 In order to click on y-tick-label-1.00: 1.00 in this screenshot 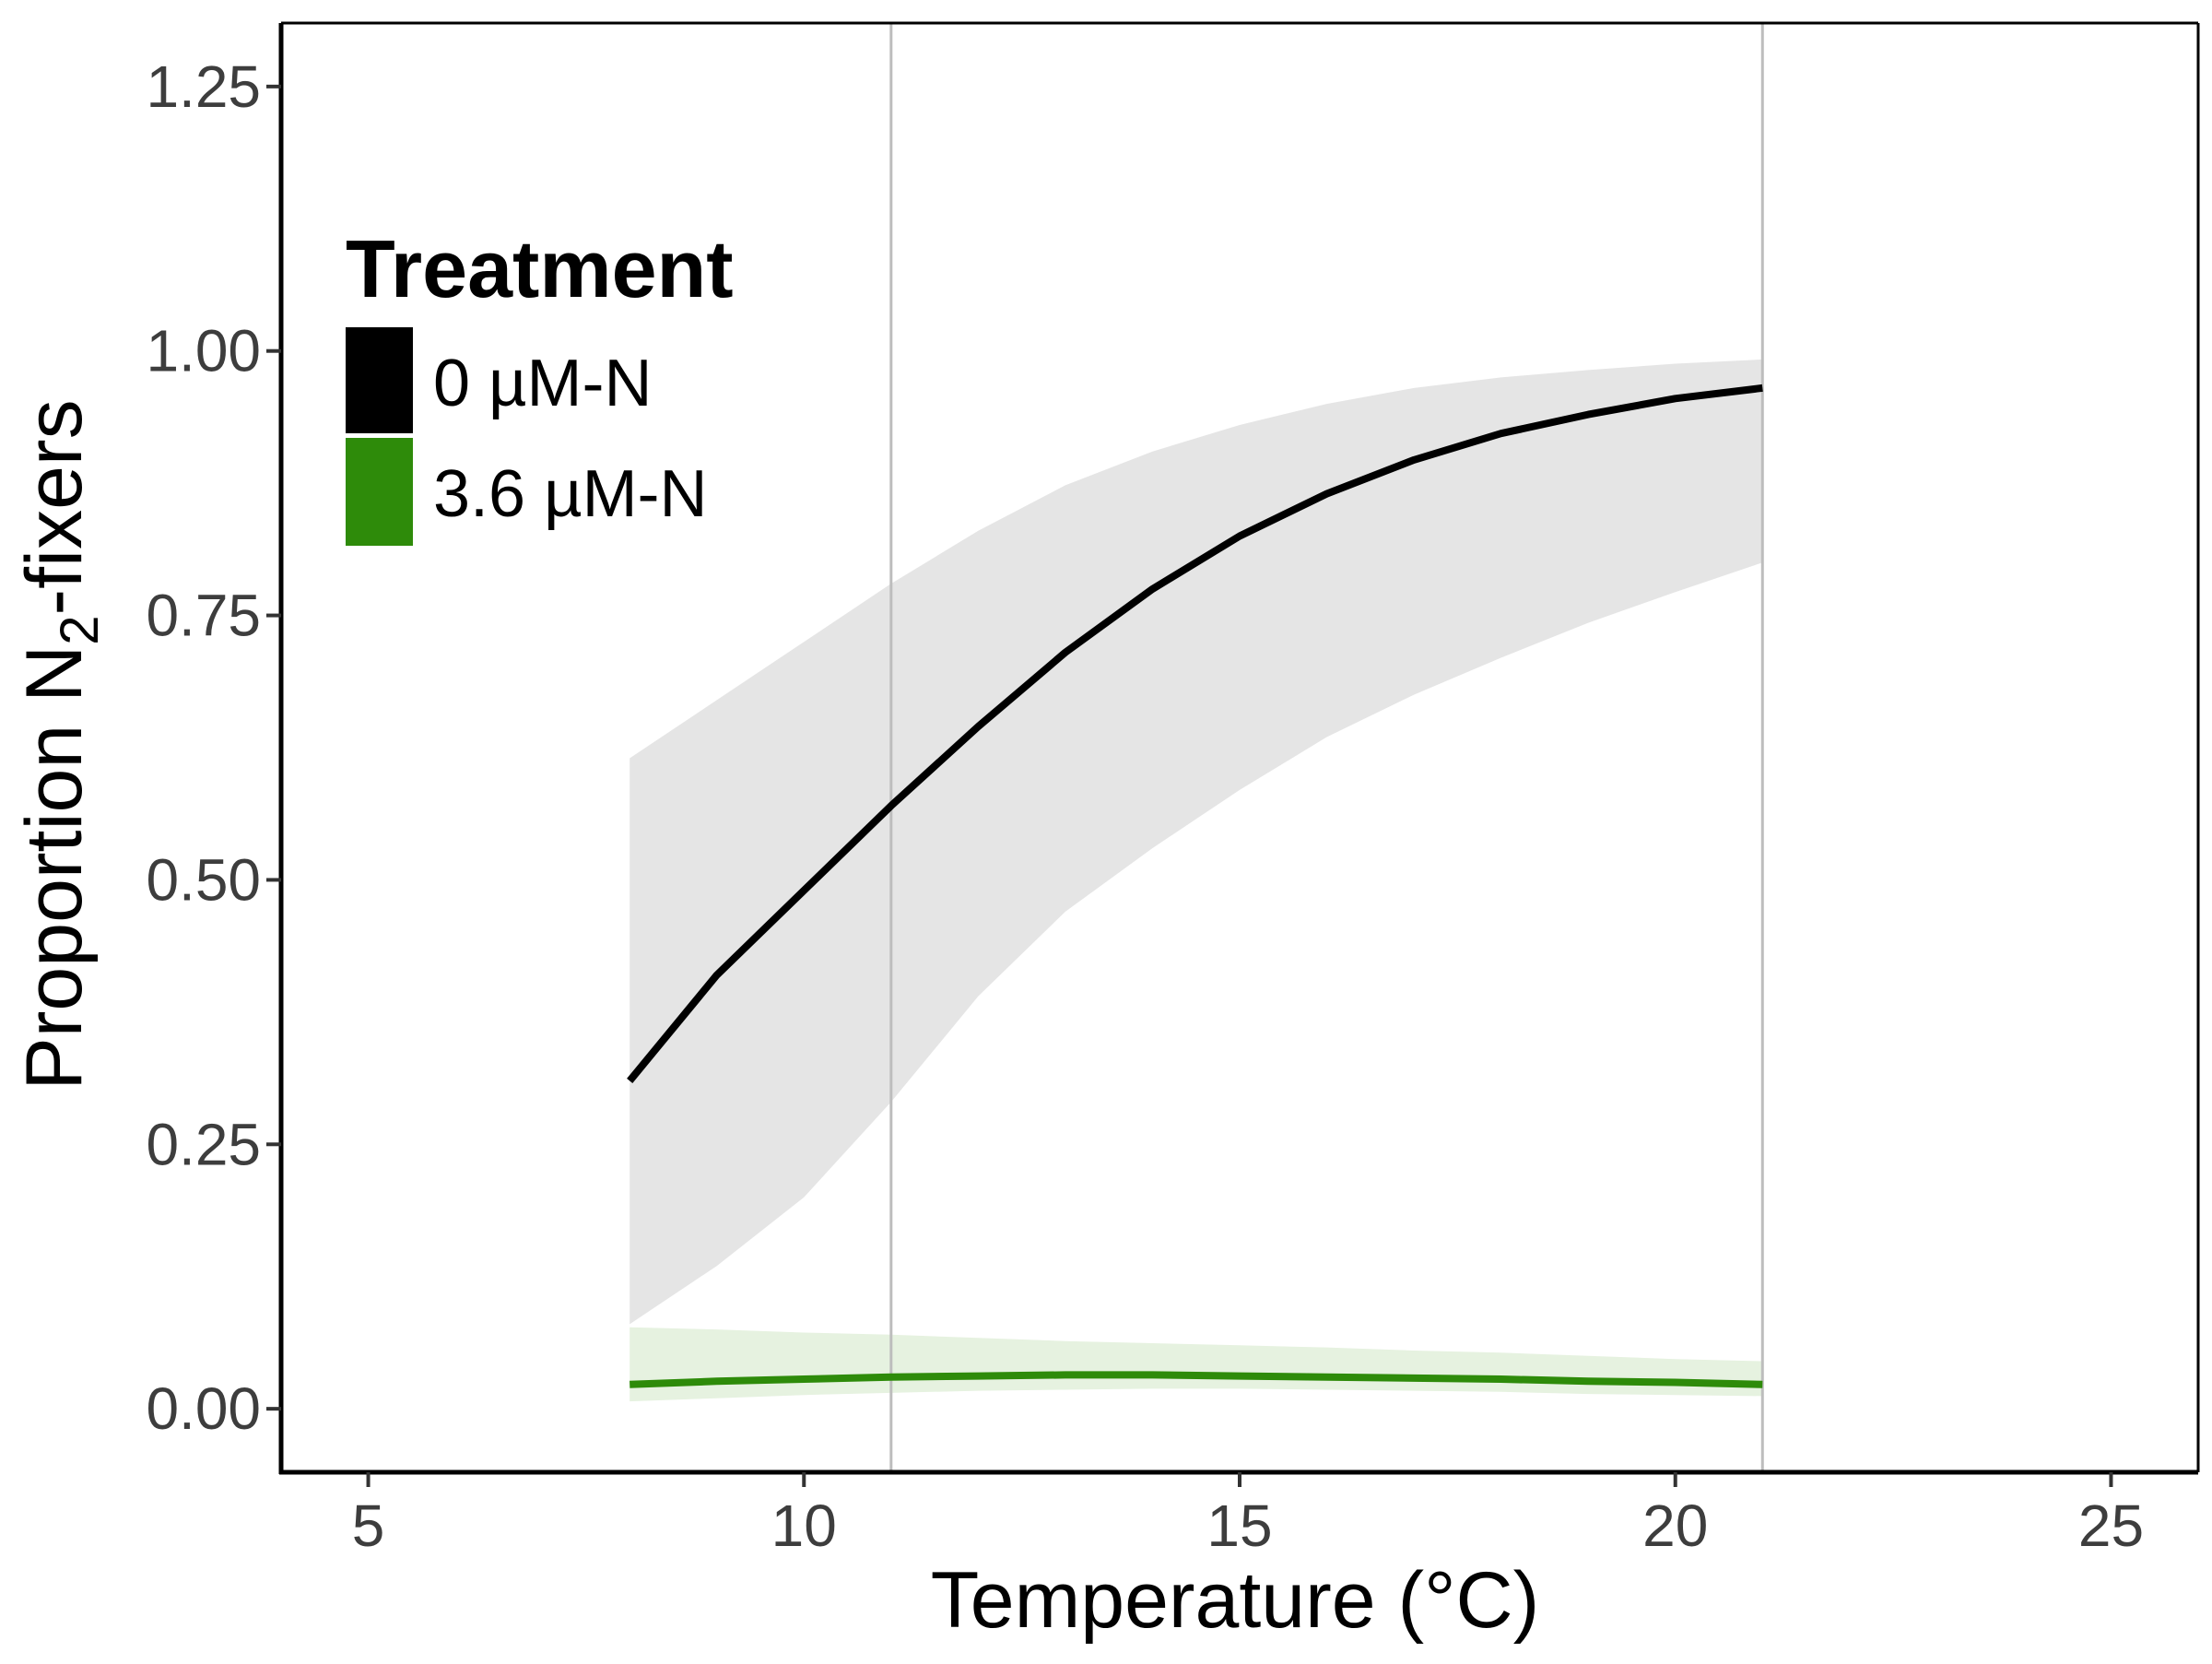, I will do `click(203, 351)`.